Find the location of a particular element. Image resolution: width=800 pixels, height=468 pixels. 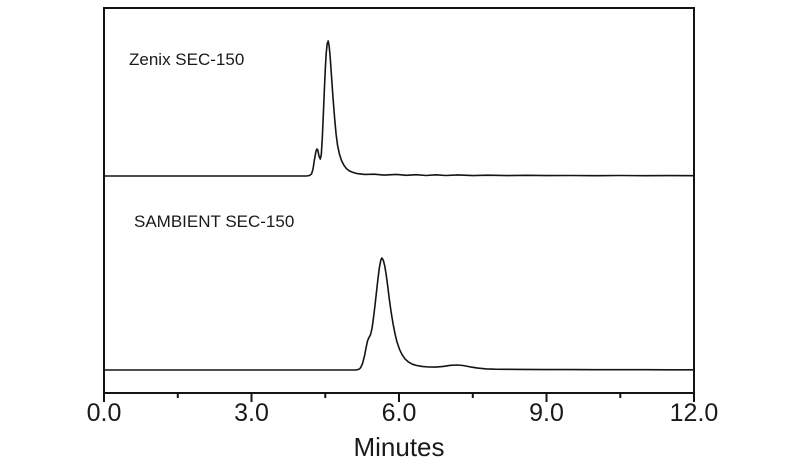

x-tick-label: 12.0 is located at coordinates (694, 413).